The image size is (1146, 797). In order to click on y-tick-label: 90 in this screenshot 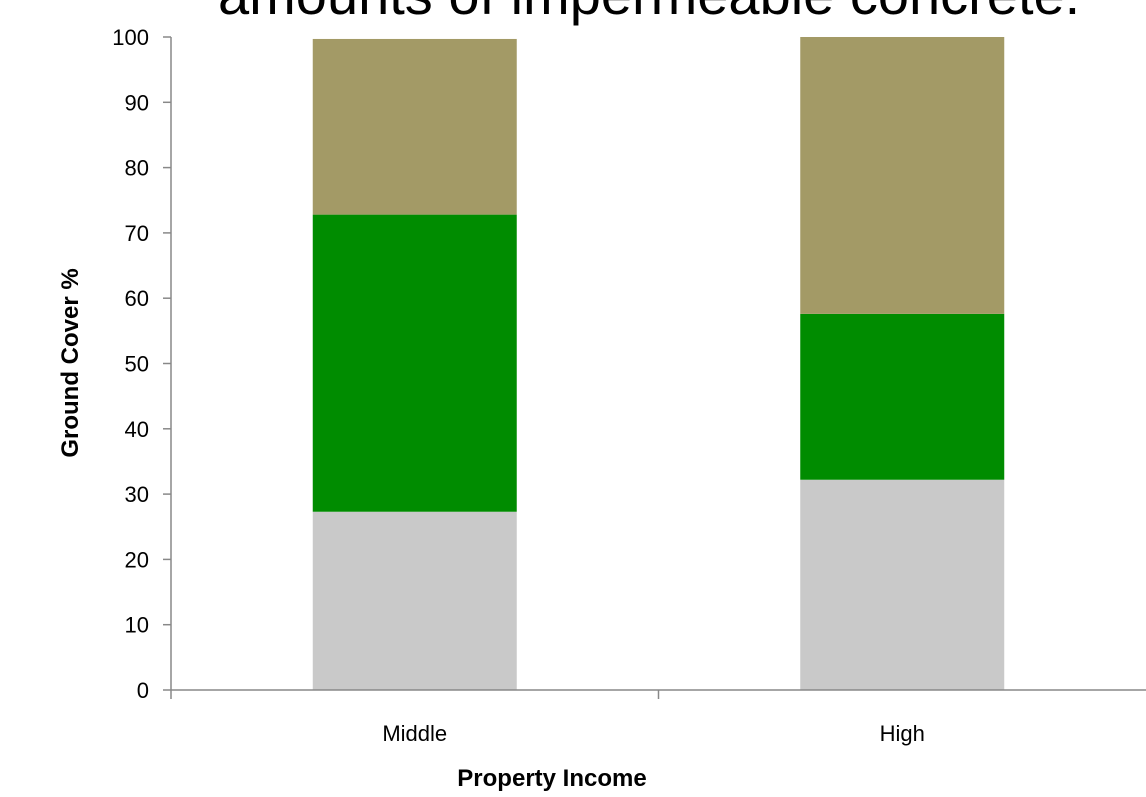, I will do `click(137, 102)`.